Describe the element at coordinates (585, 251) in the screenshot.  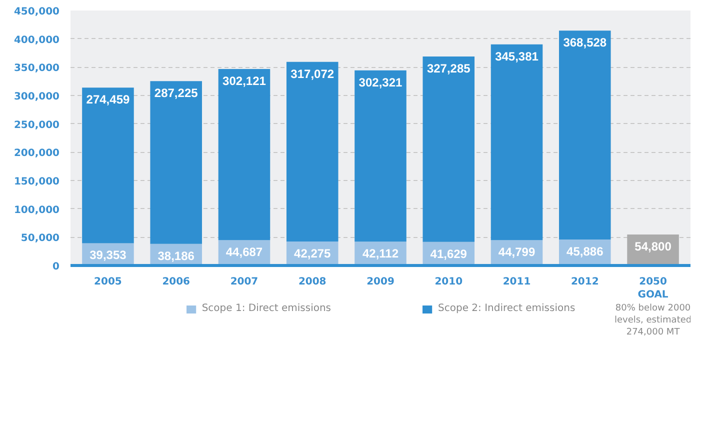
I see `data-label: 45,886` at that location.